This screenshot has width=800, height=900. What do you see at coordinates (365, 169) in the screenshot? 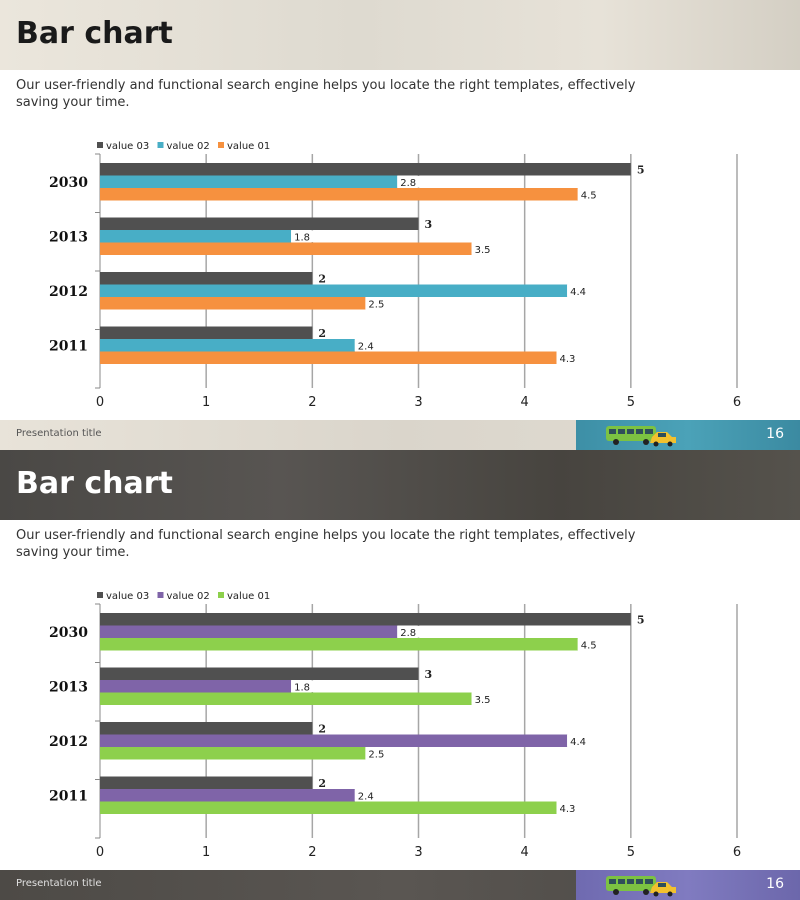
I see `bar-value-03-2030` at bounding box center [365, 169].